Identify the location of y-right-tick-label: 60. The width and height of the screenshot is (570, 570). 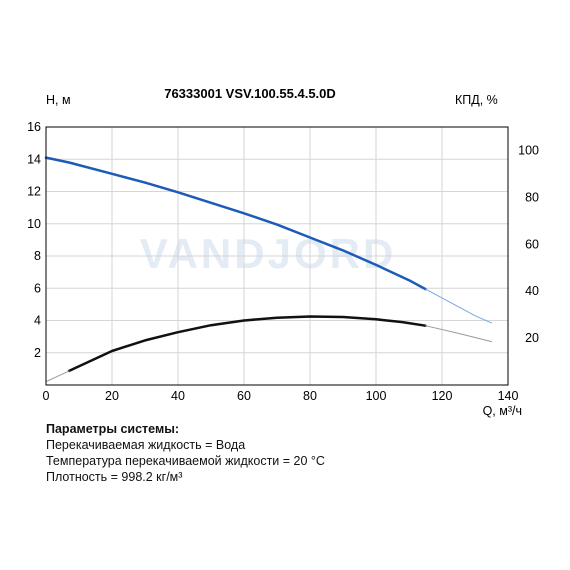
(532, 244).